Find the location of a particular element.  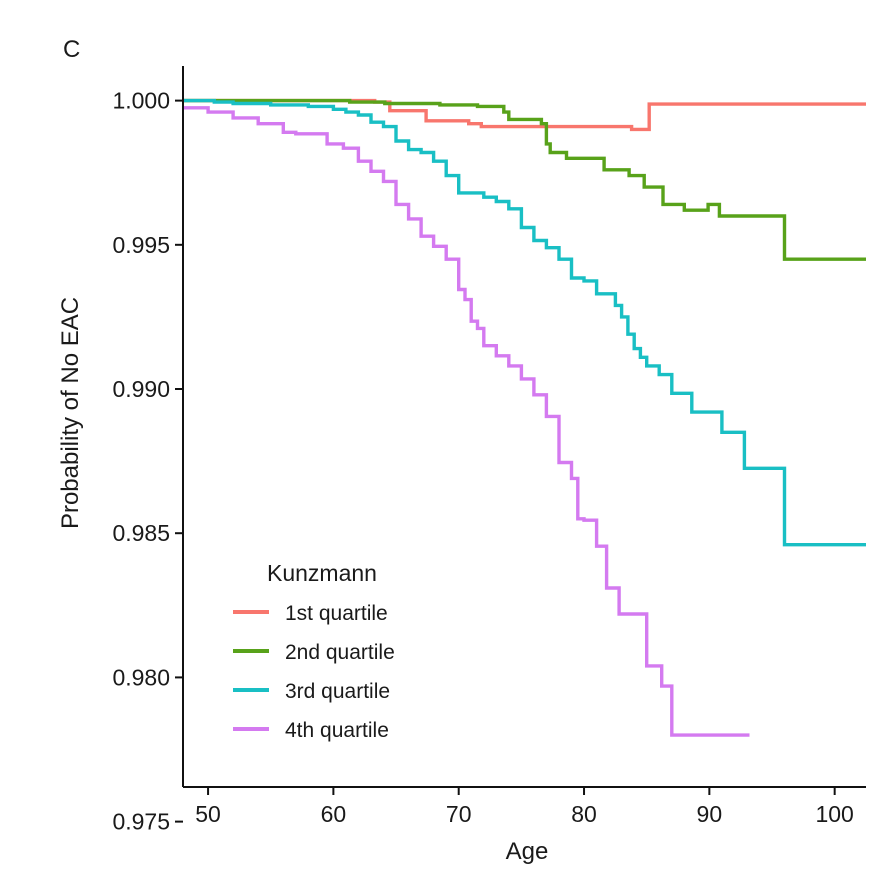

legend-title: Kunzmann is located at coordinates (322, 573).